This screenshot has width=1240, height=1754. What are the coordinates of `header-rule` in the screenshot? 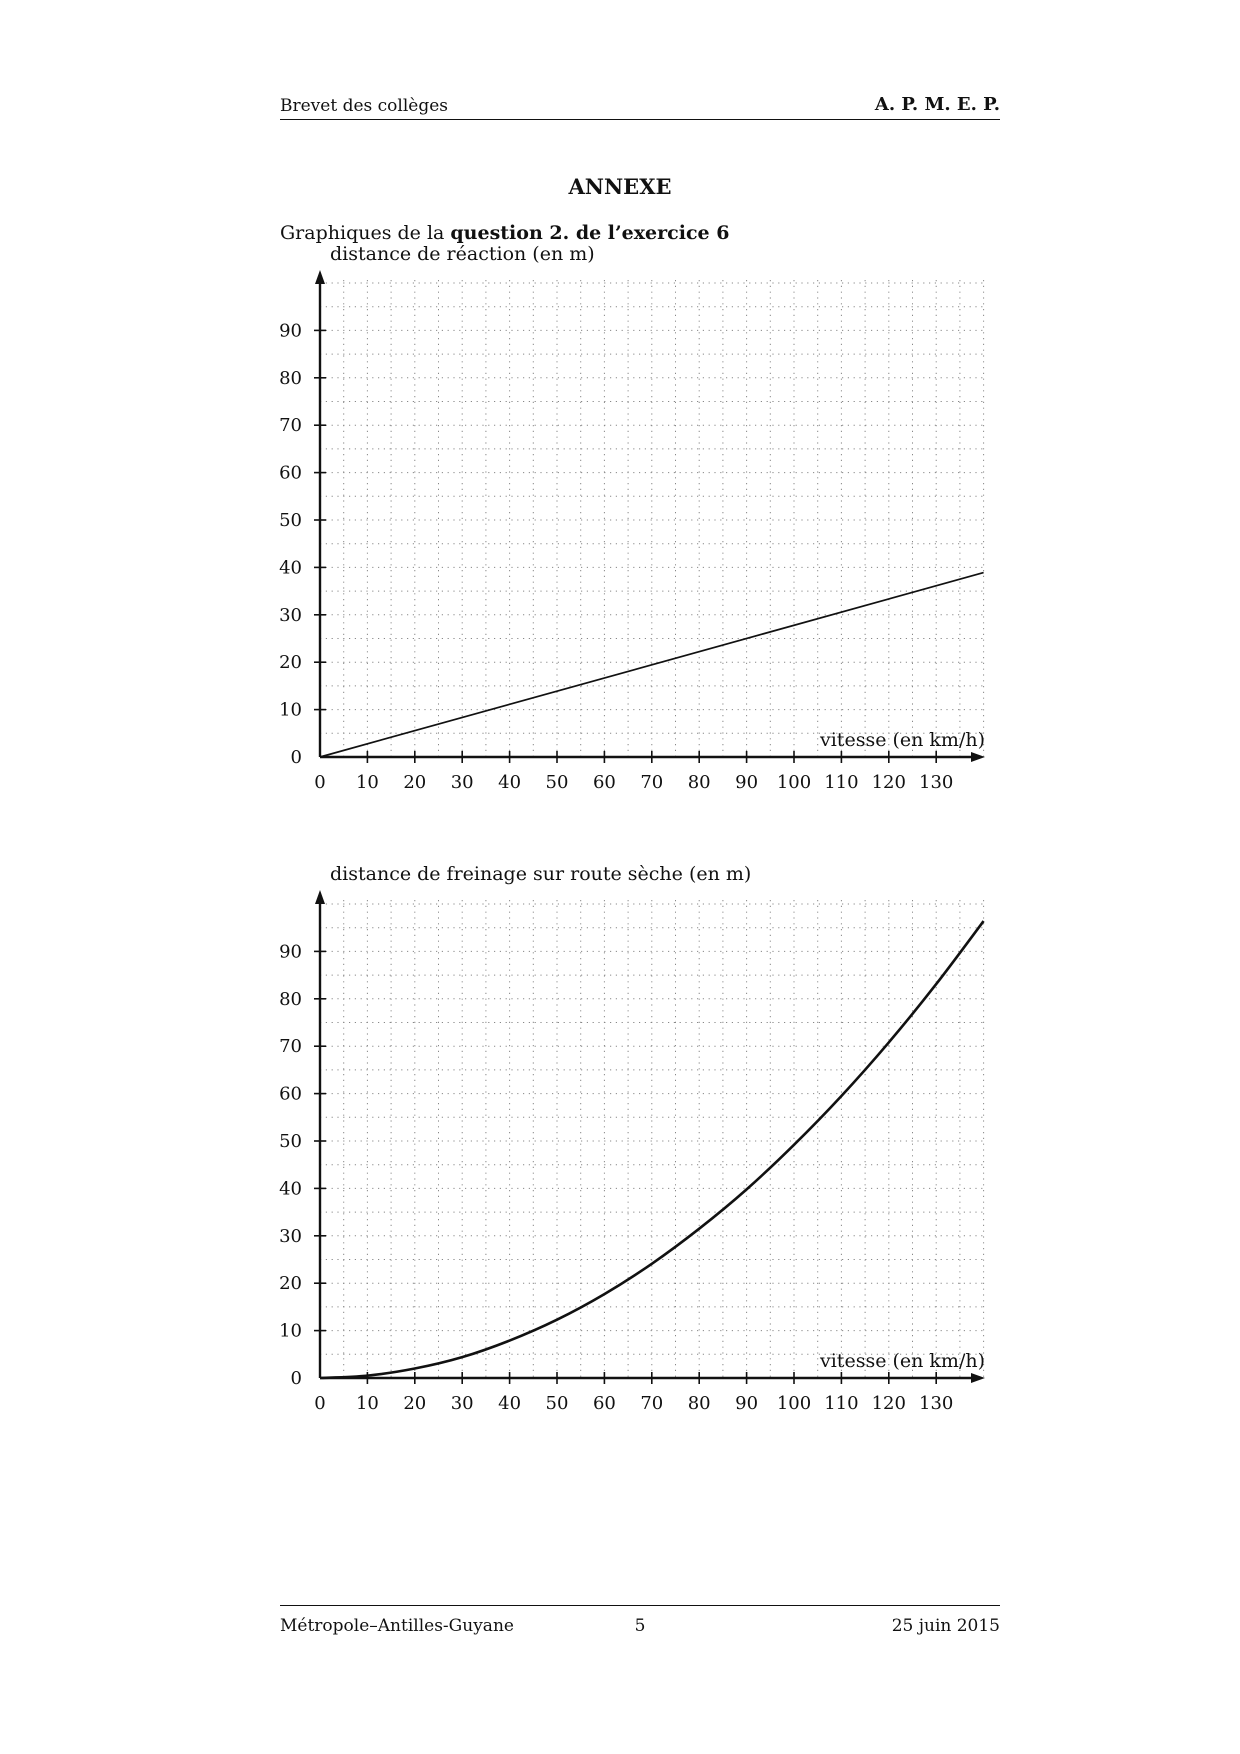 It's located at (640, 119).